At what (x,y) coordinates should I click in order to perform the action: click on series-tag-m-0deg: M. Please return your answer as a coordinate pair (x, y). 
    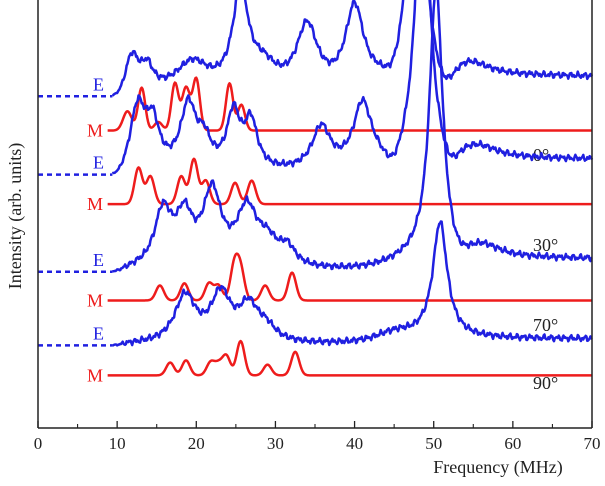
    Looking at the image, I should click on (95, 131).